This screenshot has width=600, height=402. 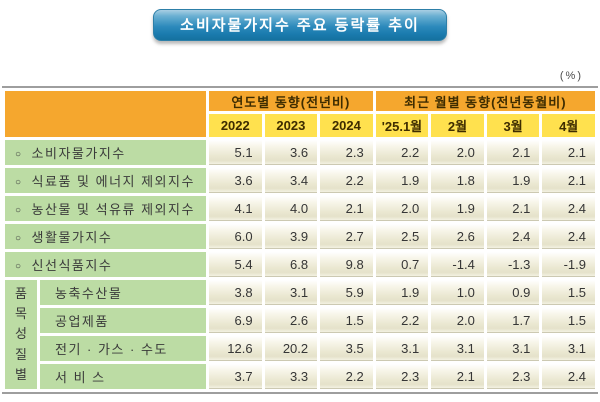 What do you see at coordinates (513, 264) in the screenshot?
I see `value-cell: -1.3` at bounding box center [513, 264].